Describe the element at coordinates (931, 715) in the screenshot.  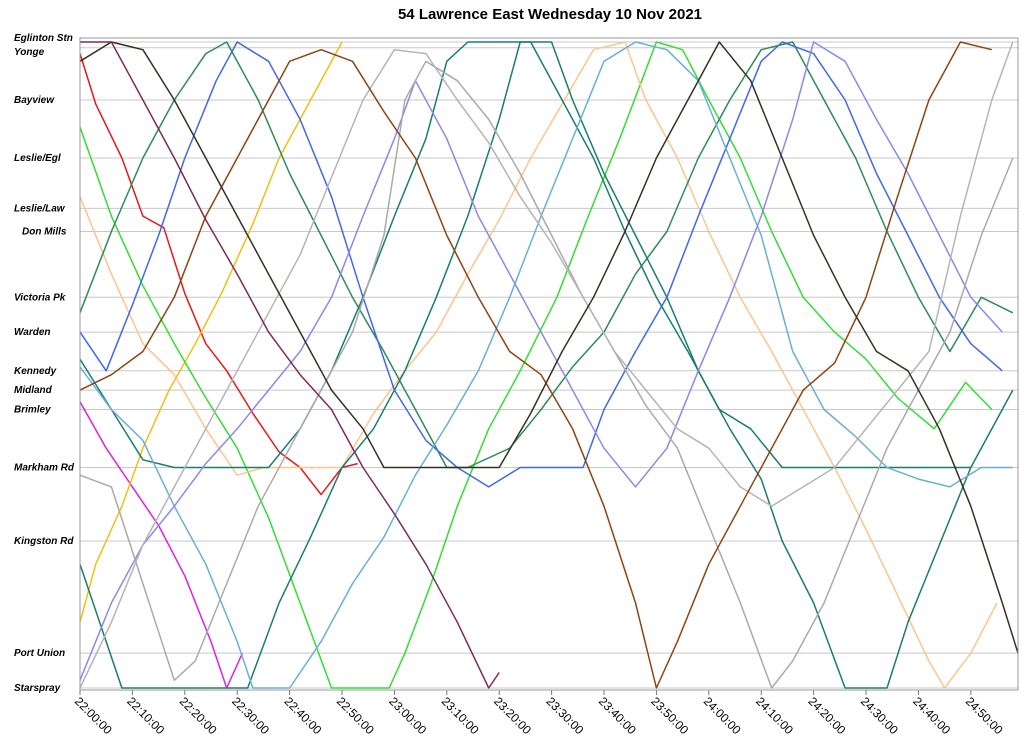
I see `x-tick-label: 24:40:00` at that location.